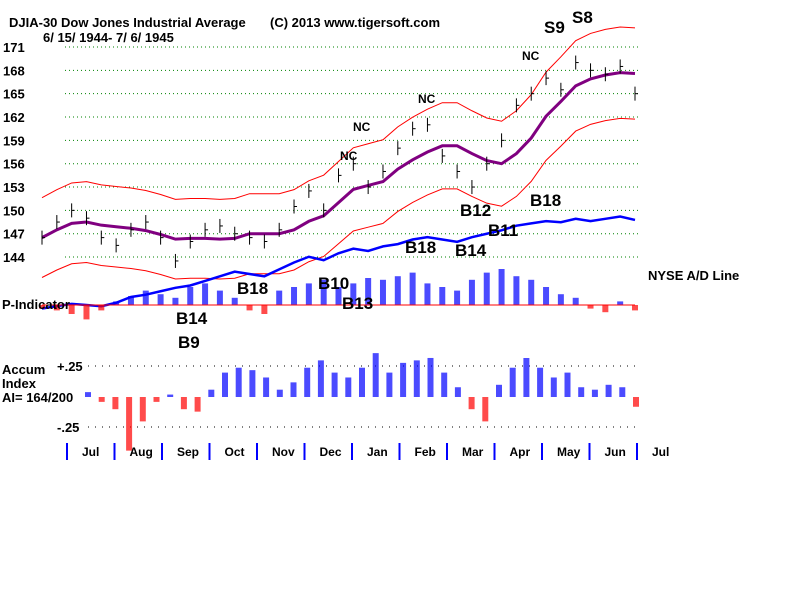 The width and height of the screenshot is (800, 600). What do you see at coordinates (14, 140) in the screenshot?
I see `price-tick-label: 159` at bounding box center [14, 140].